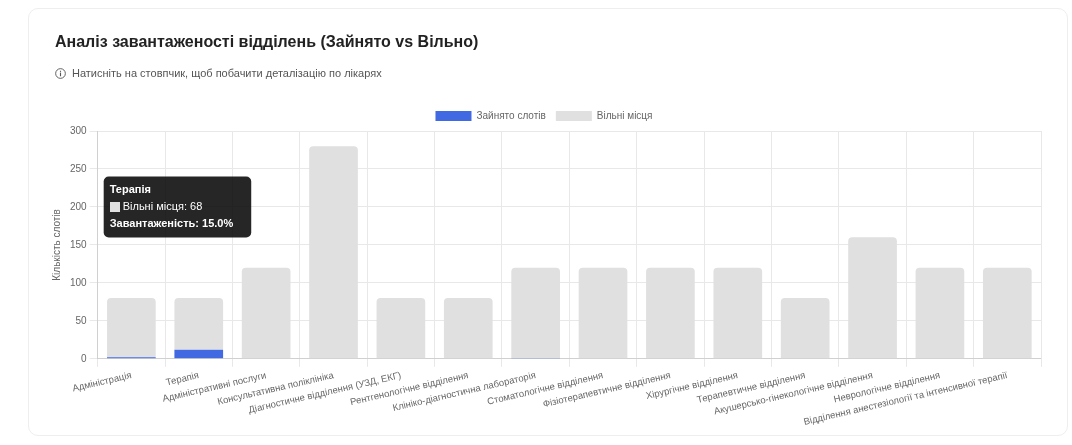 This screenshot has height=445, width=1072. What do you see at coordinates (624, 115) in the screenshot?
I see `legend-label: Вільні місця` at bounding box center [624, 115].